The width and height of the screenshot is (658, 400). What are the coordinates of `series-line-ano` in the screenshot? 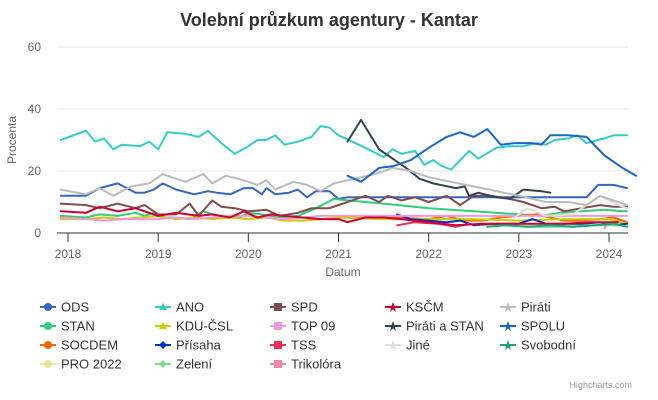 It's located at (343, 148).